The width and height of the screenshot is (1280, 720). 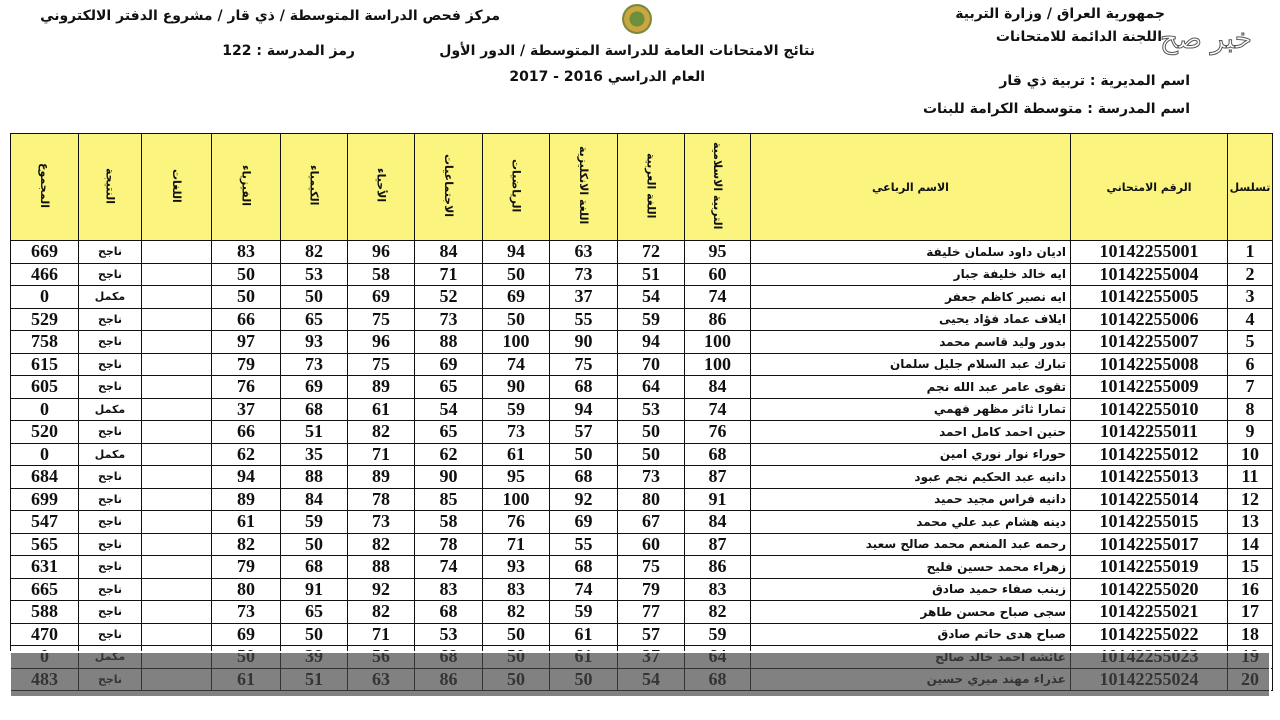 What do you see at coordinates (516, 522) in the screenshot?
I see `cell-math: 76` at bounding box center [516, 522].